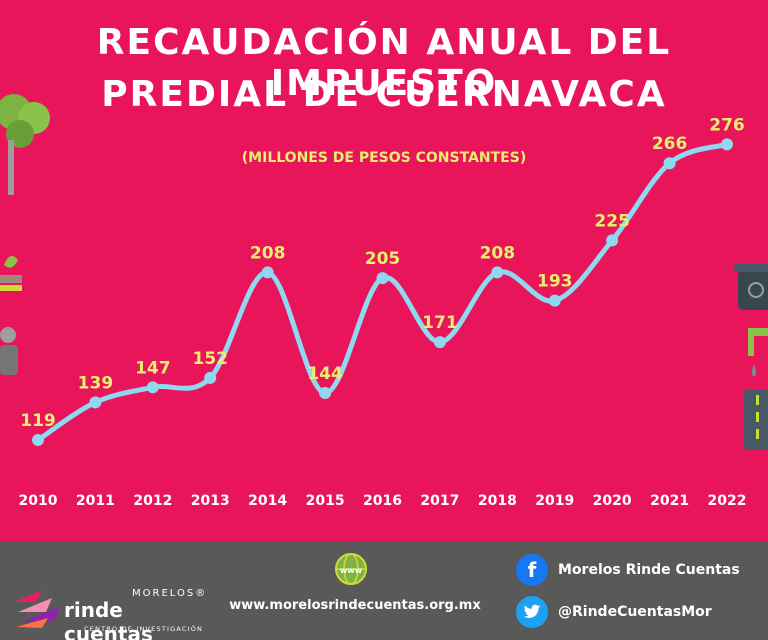 Image resolution: width=768 pixels, height=640 pixels. I want to click on x-tick-label-2014: 2014, so click(267, 501).